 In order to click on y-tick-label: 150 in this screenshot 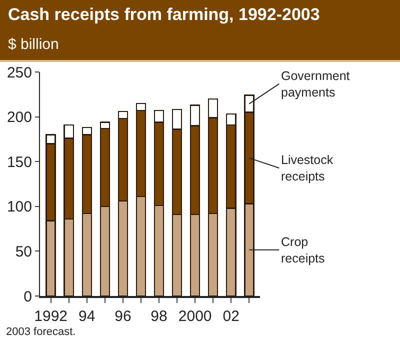, I will do `click(19, 162)`.